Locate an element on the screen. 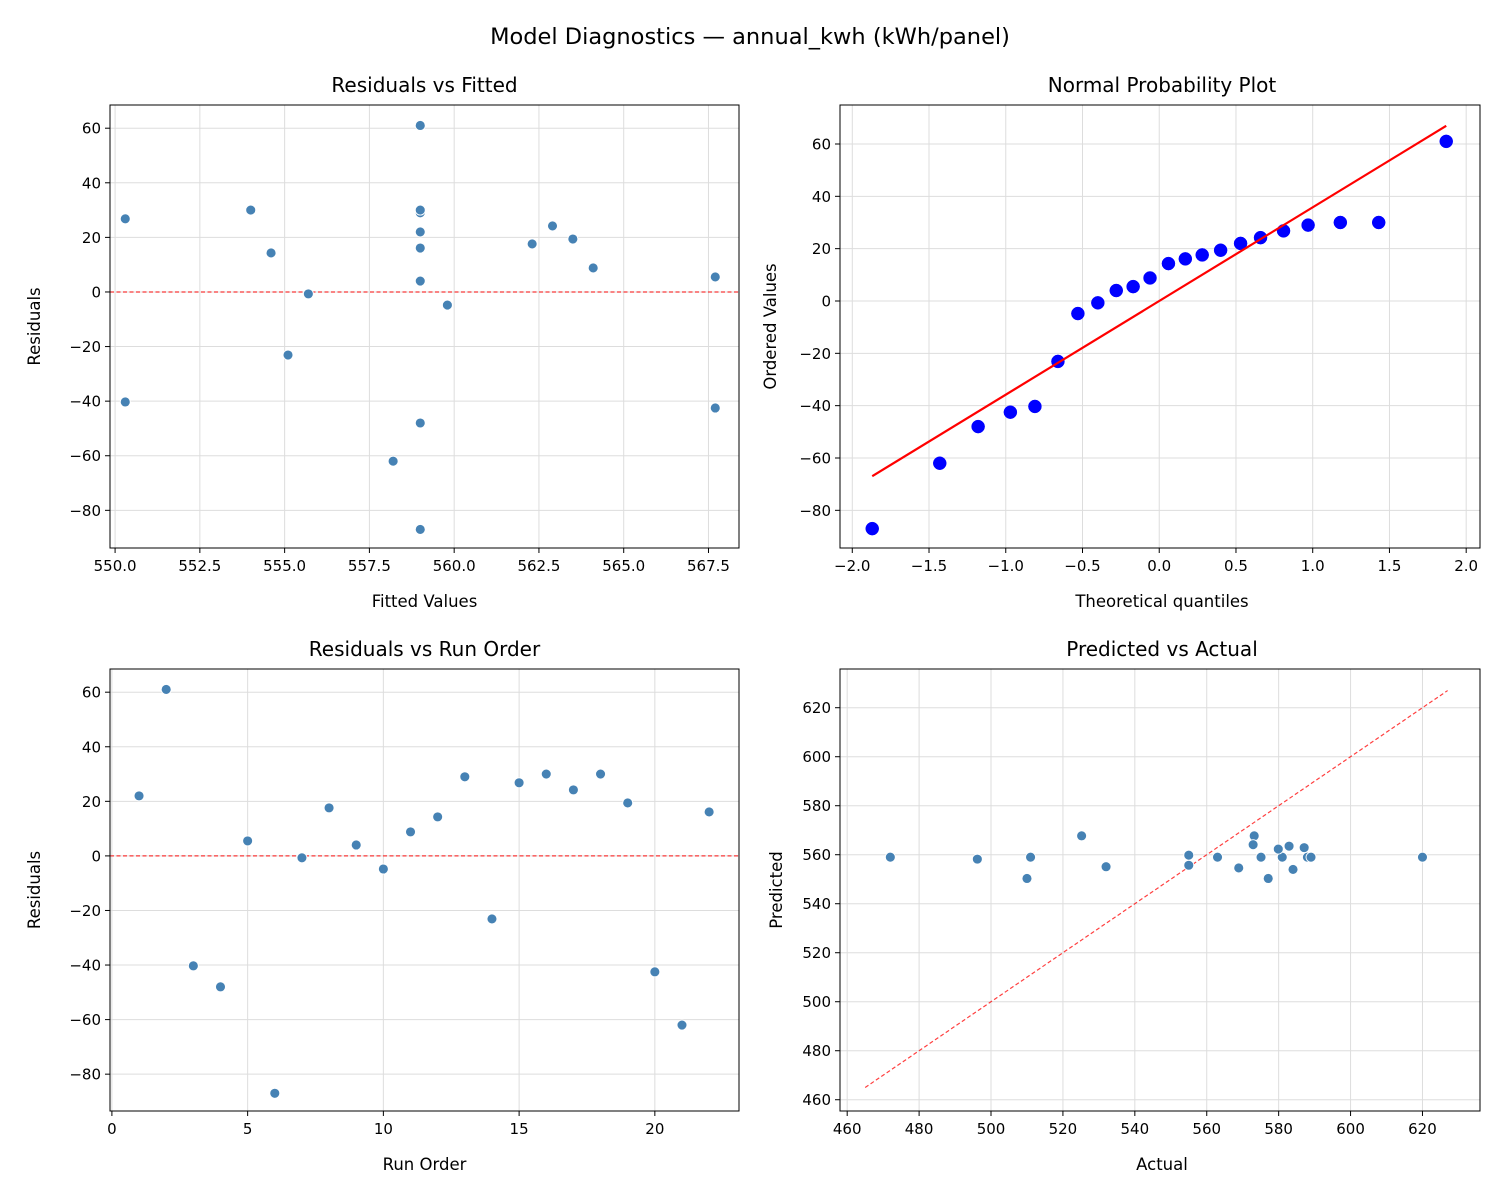 The height and width of the screenshot is (1204, 1500). x-tick-label: 567.5 is located at coordinates (708, 566).